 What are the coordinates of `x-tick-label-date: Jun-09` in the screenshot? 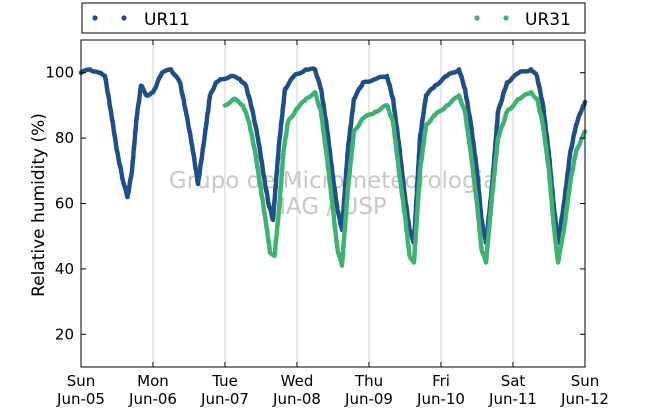 It's located at (368, 399).